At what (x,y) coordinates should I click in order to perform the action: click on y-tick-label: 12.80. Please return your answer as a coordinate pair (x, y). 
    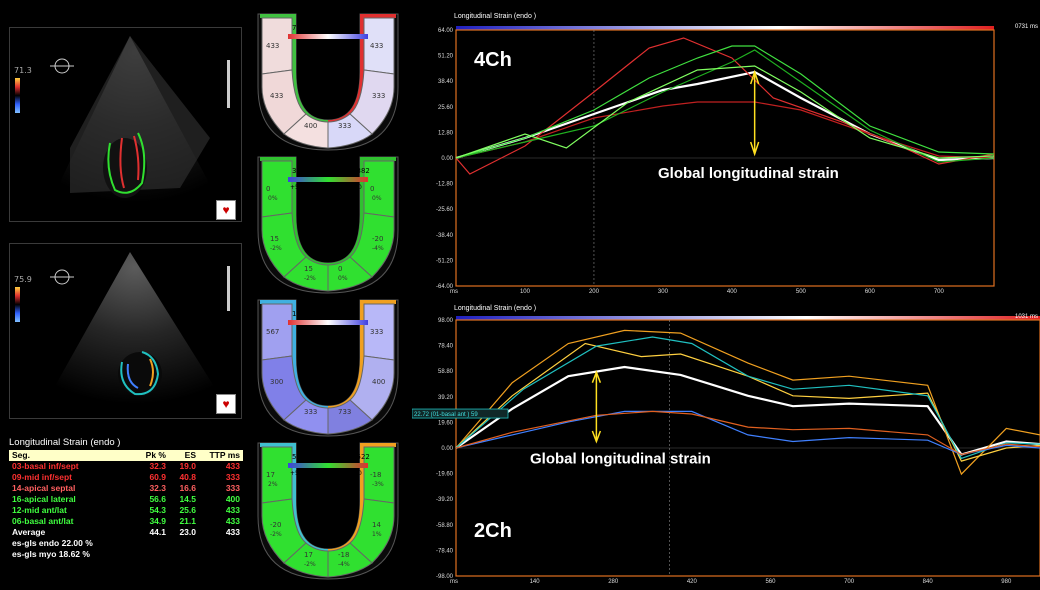
    Looking at the image, I should click on (446, 133).